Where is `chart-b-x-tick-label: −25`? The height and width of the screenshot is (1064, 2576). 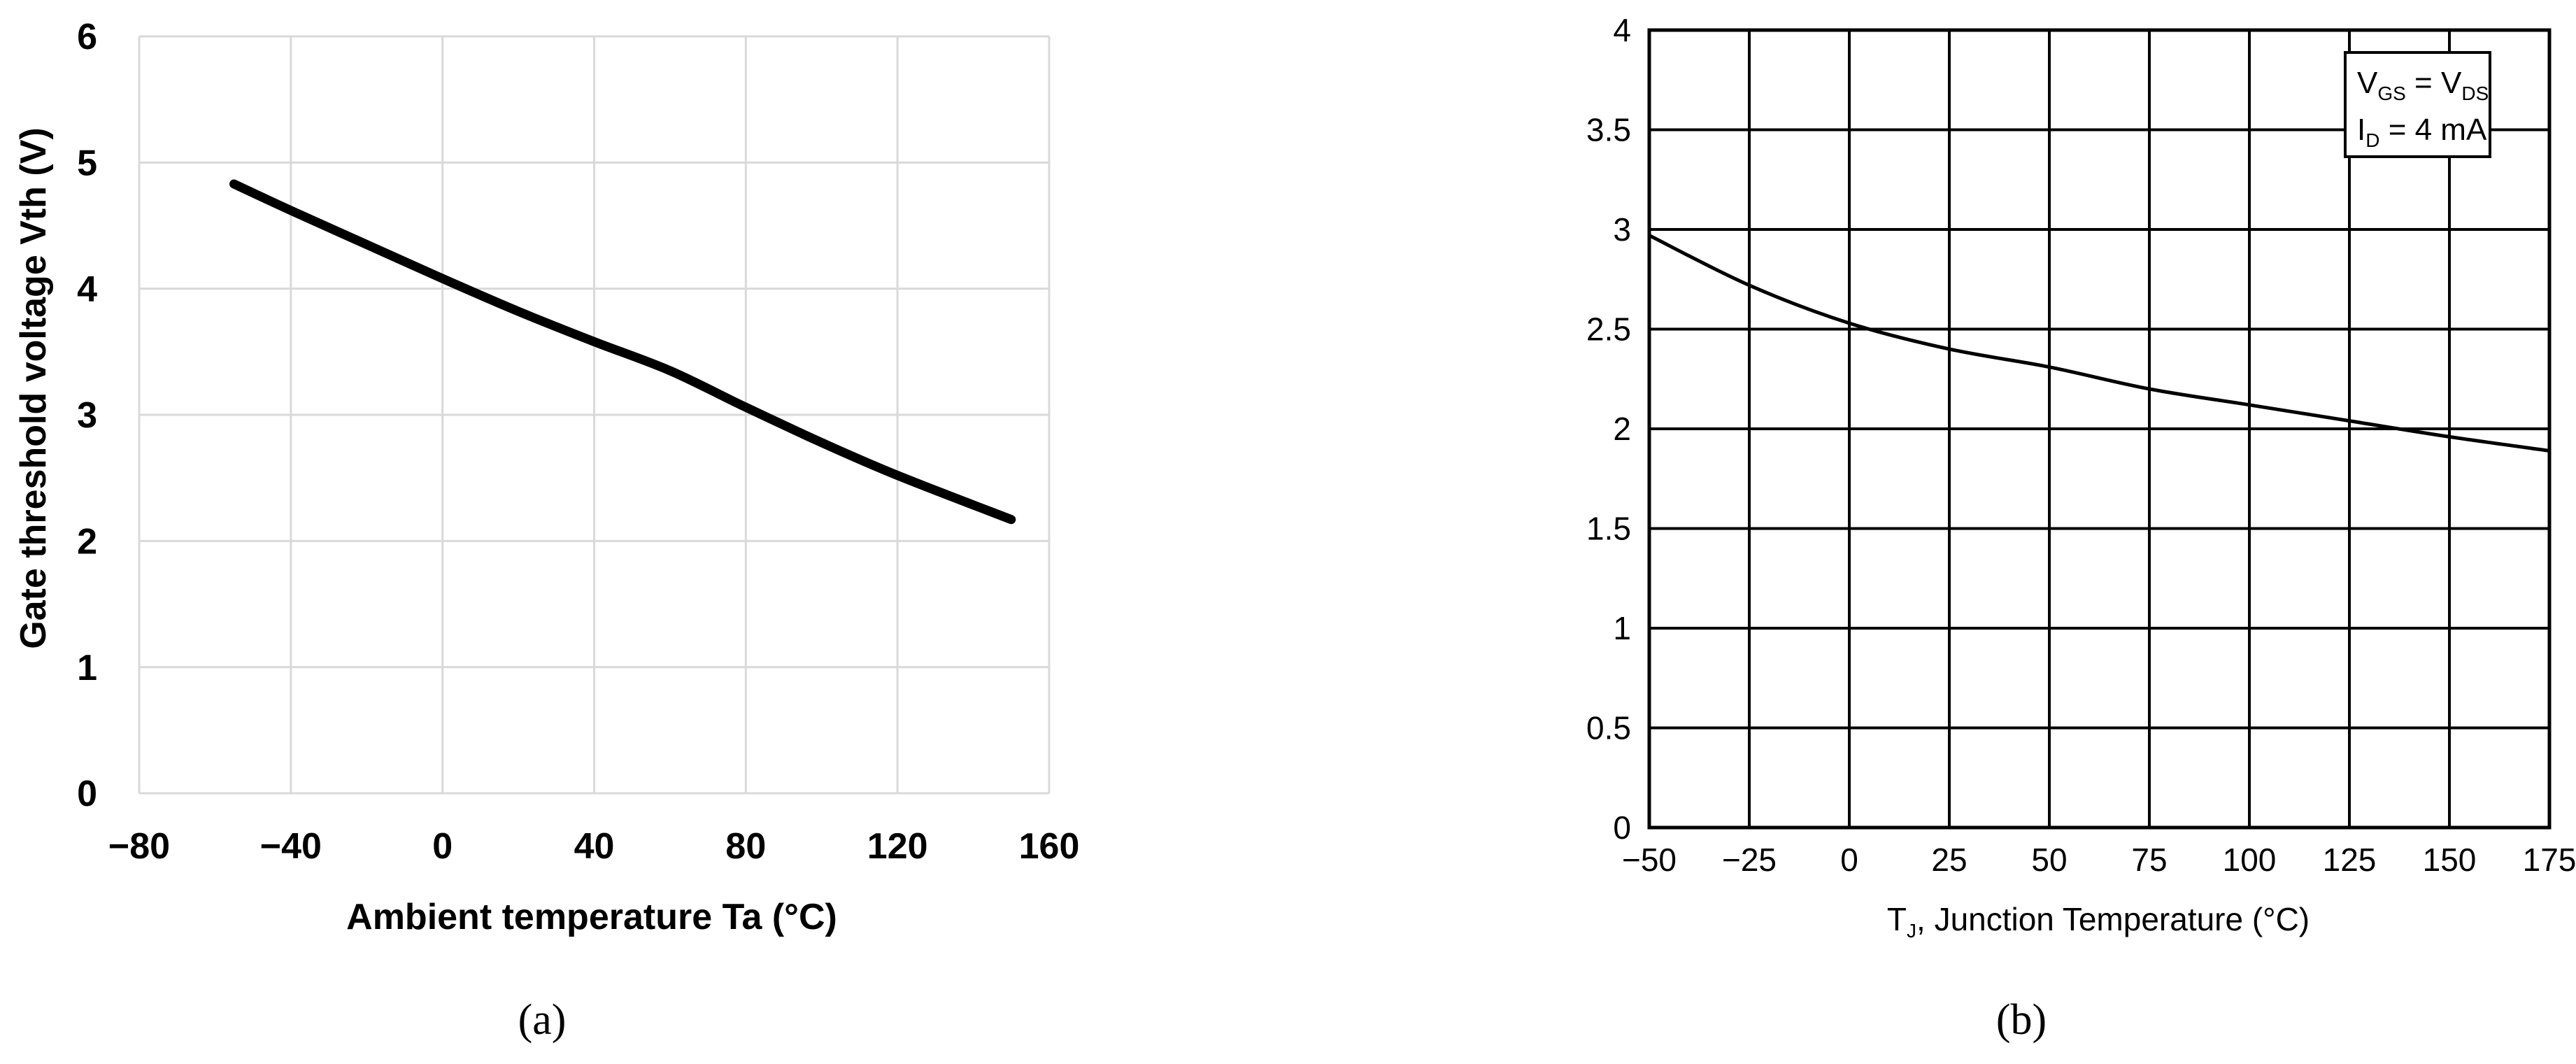
chart-b-x-tick-label: −25 is located at coordinates (1749, 860).